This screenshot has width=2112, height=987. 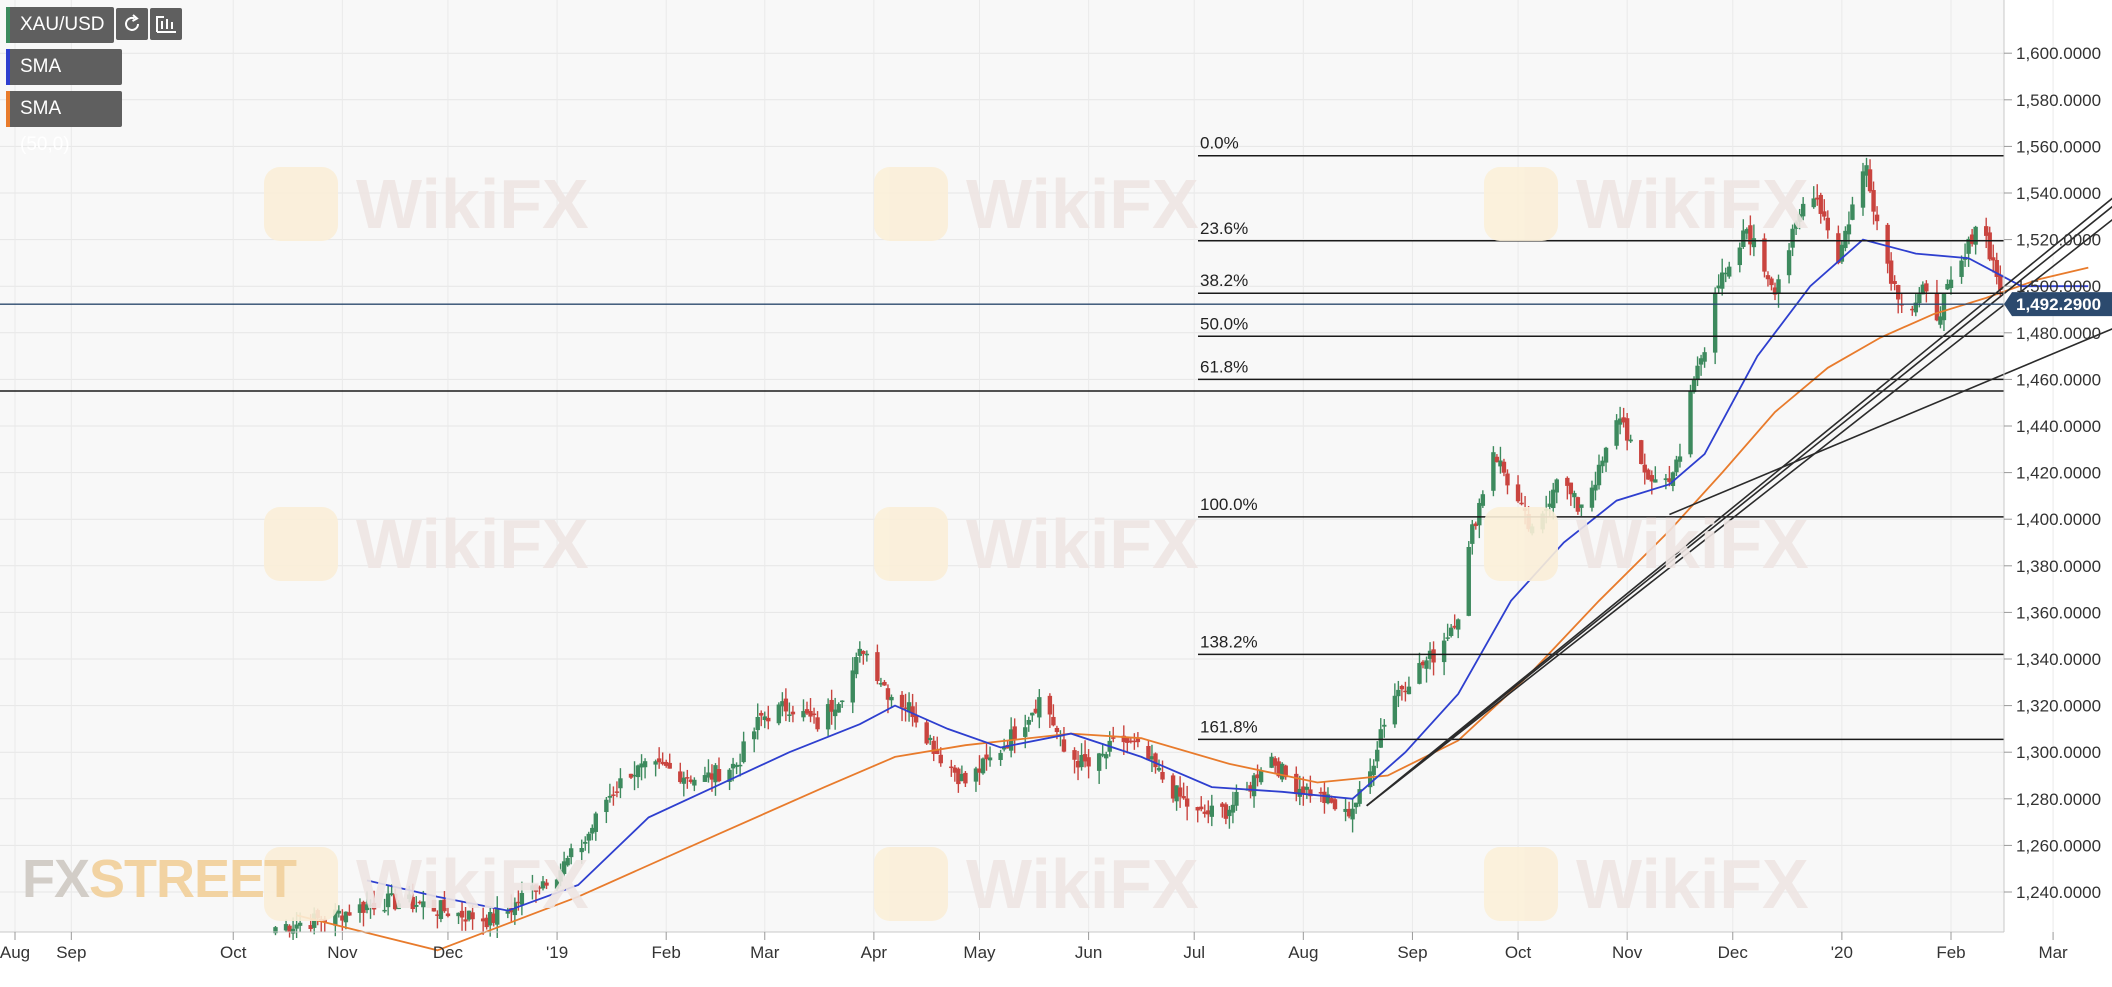 I want to click on price-axis-background, so click(x=2058, y=491).